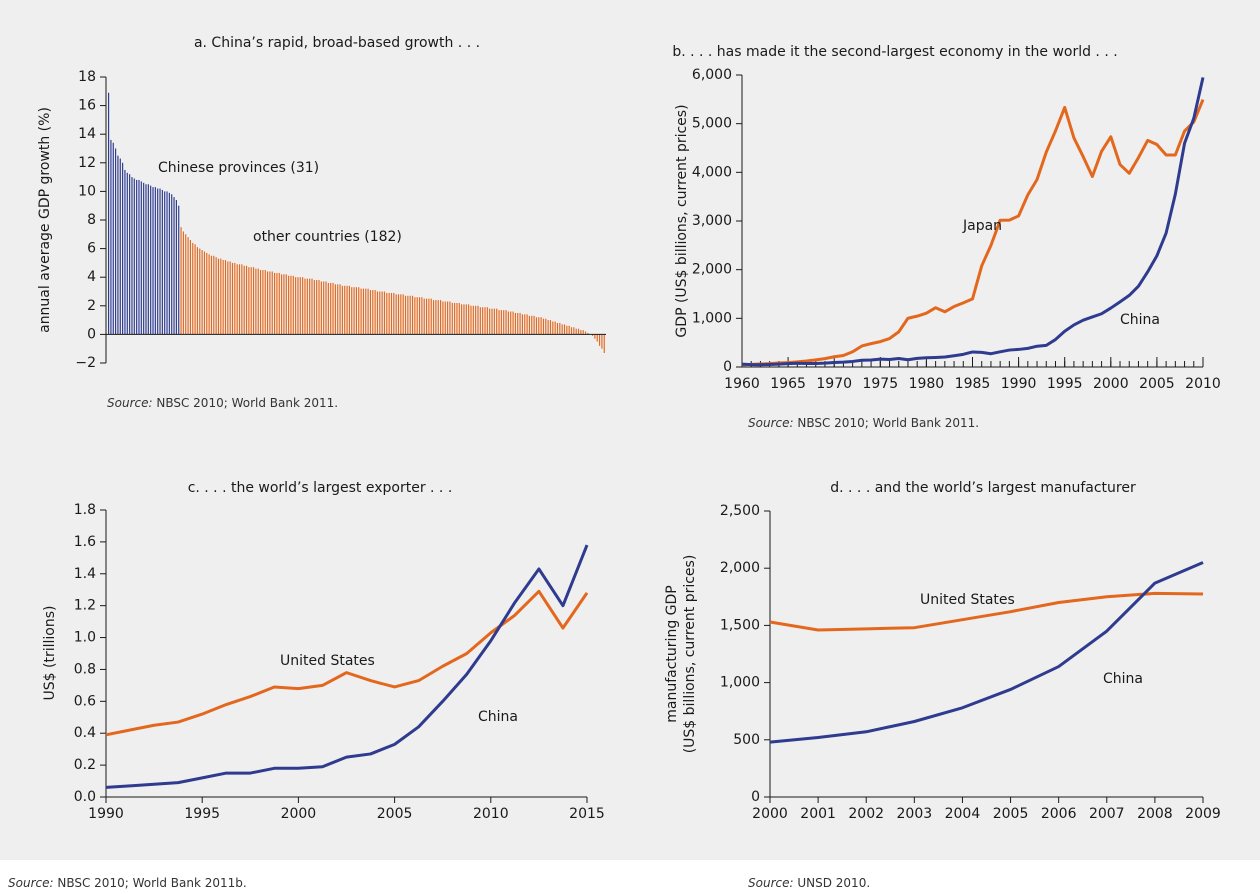 This screenshot has width=1260, height=894. Describe the element at coordinates (915, 814) in the screenshot. I see `x-tick-label: 2003` at that location.